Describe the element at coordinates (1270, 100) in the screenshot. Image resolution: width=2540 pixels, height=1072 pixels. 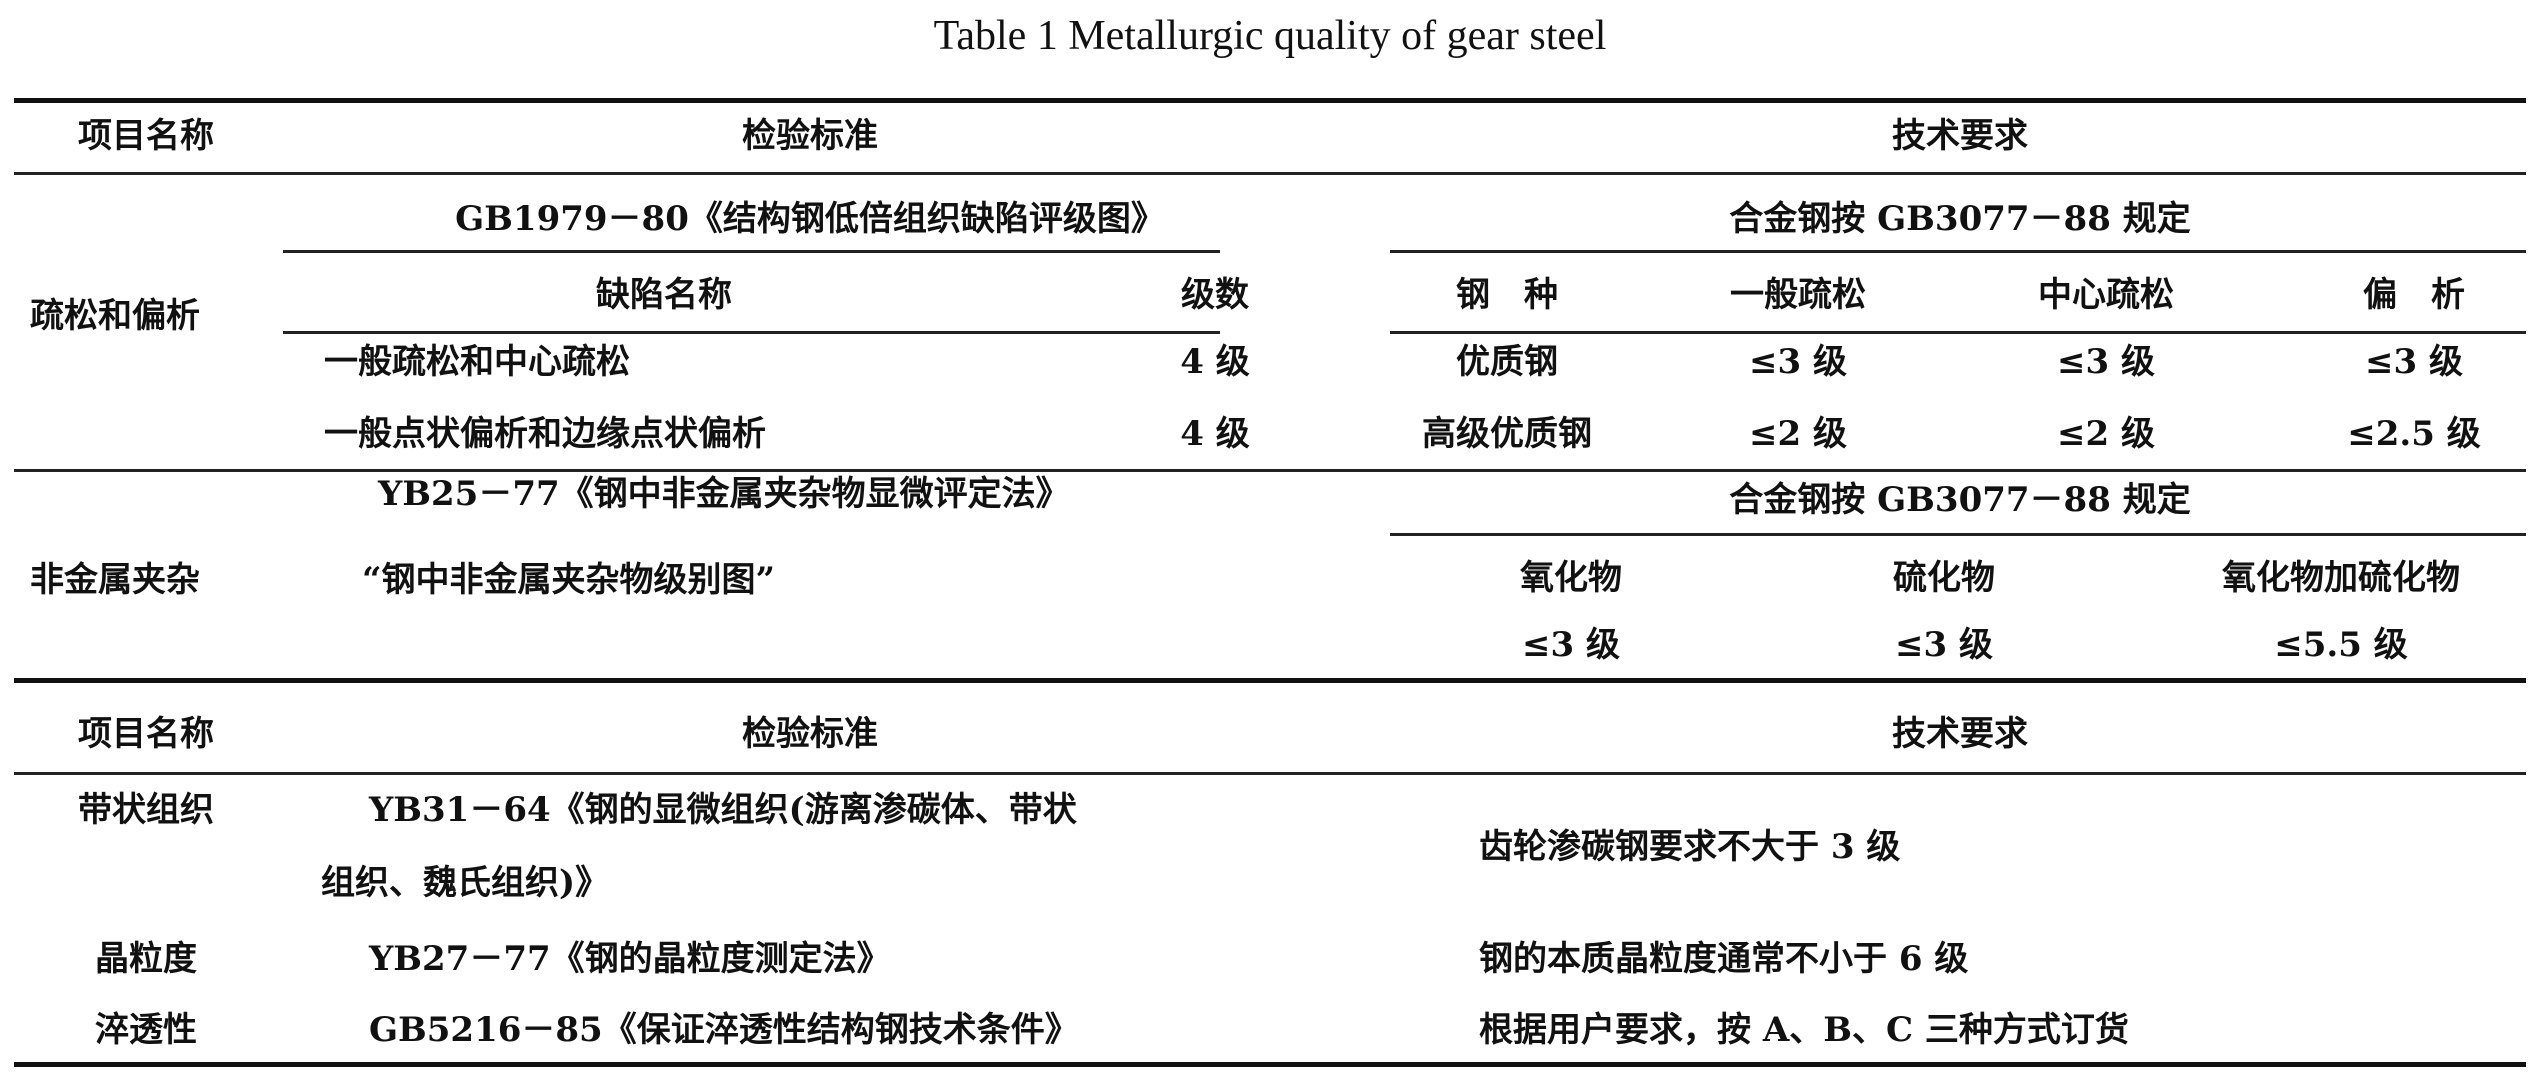
I see `top-rule` at that location.